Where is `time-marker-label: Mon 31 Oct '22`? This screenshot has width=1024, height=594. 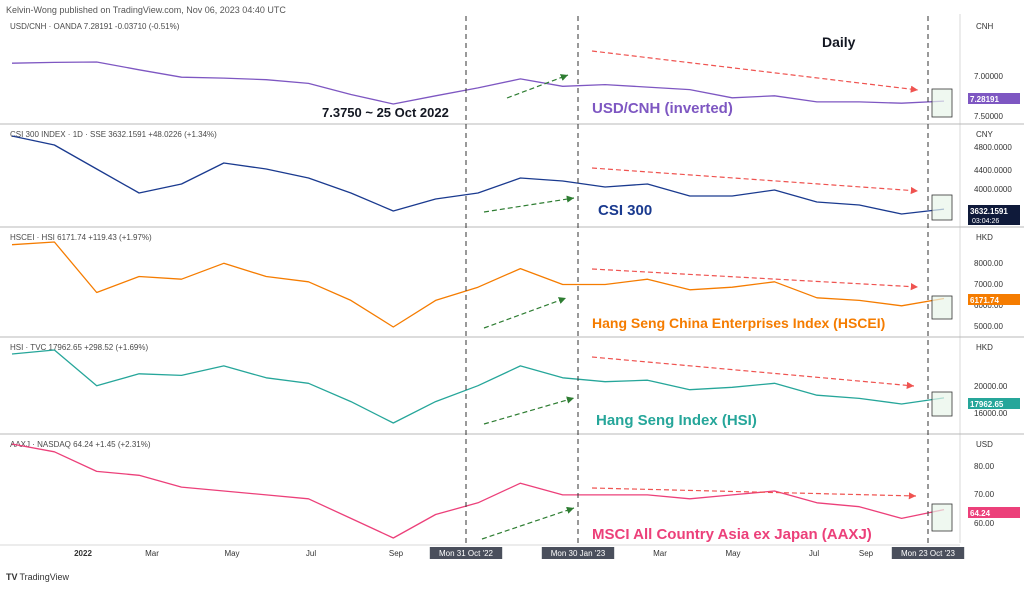
time-marker-label: Mon 31 Oct '22 is located at coordinates (466, 553).